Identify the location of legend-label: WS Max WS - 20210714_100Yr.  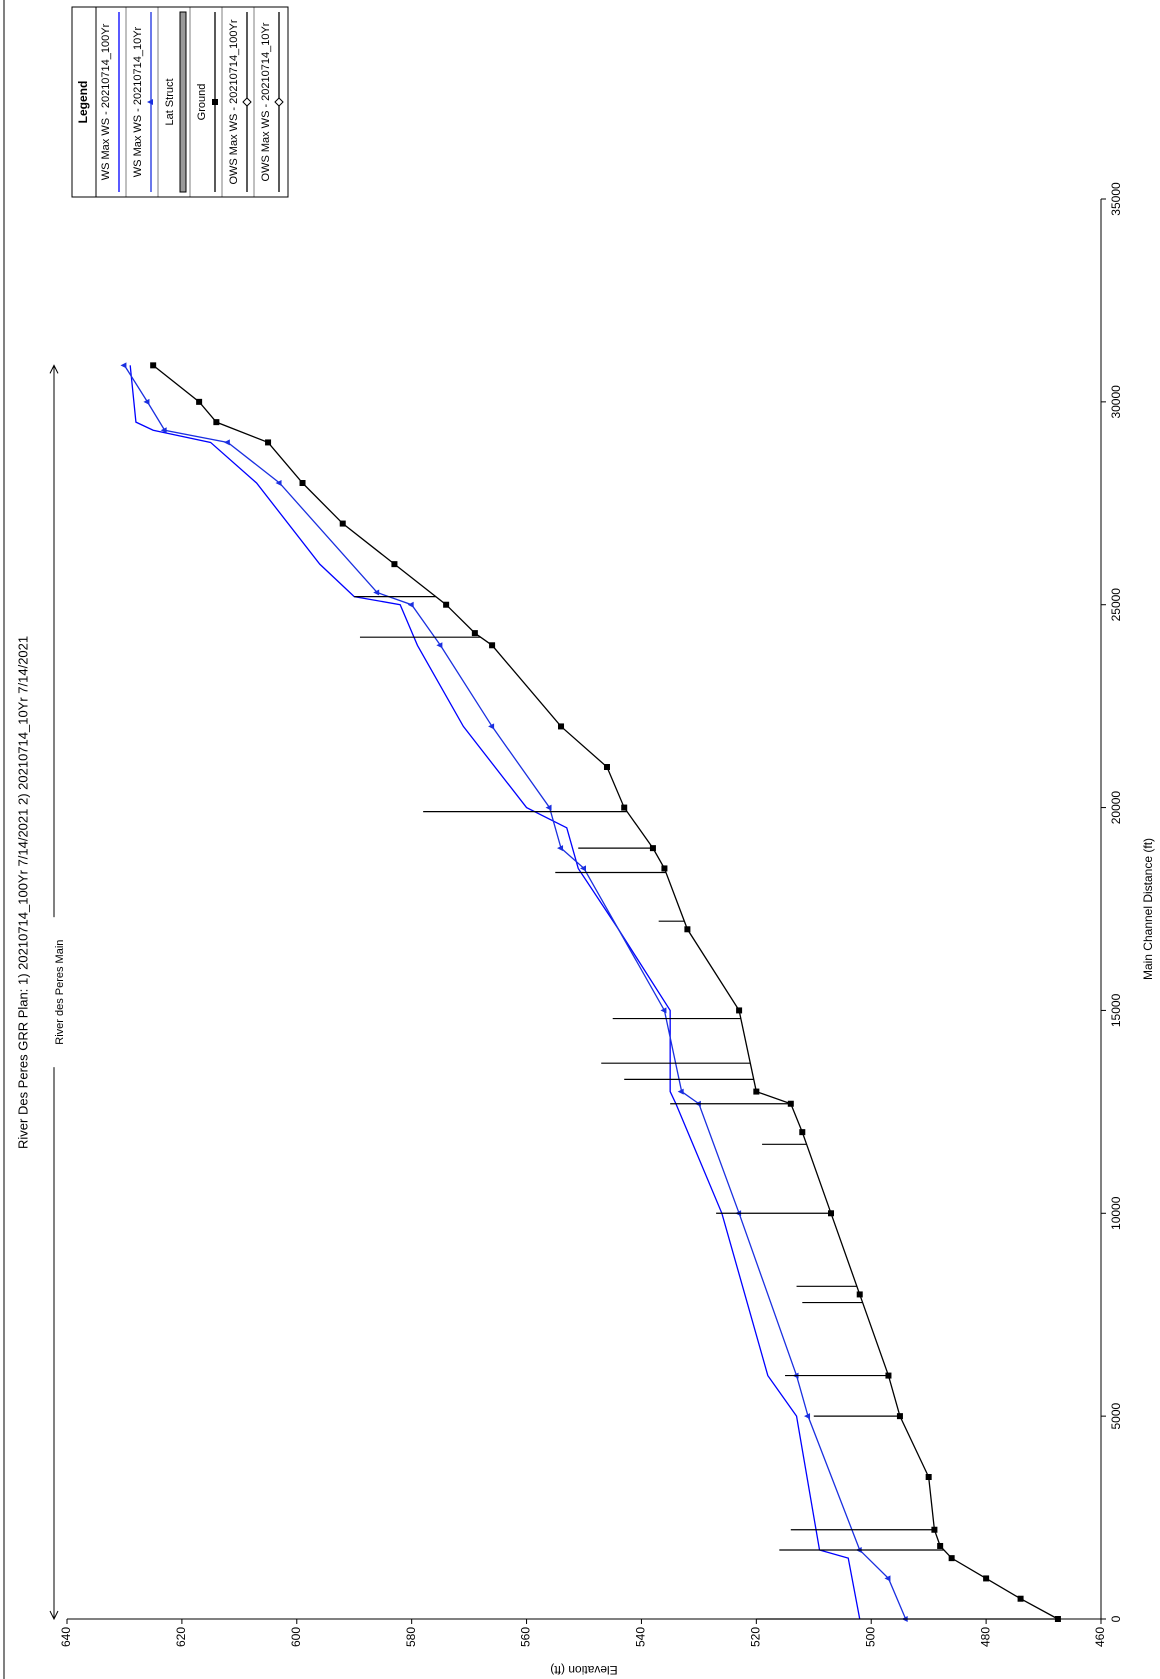
(106, 101).